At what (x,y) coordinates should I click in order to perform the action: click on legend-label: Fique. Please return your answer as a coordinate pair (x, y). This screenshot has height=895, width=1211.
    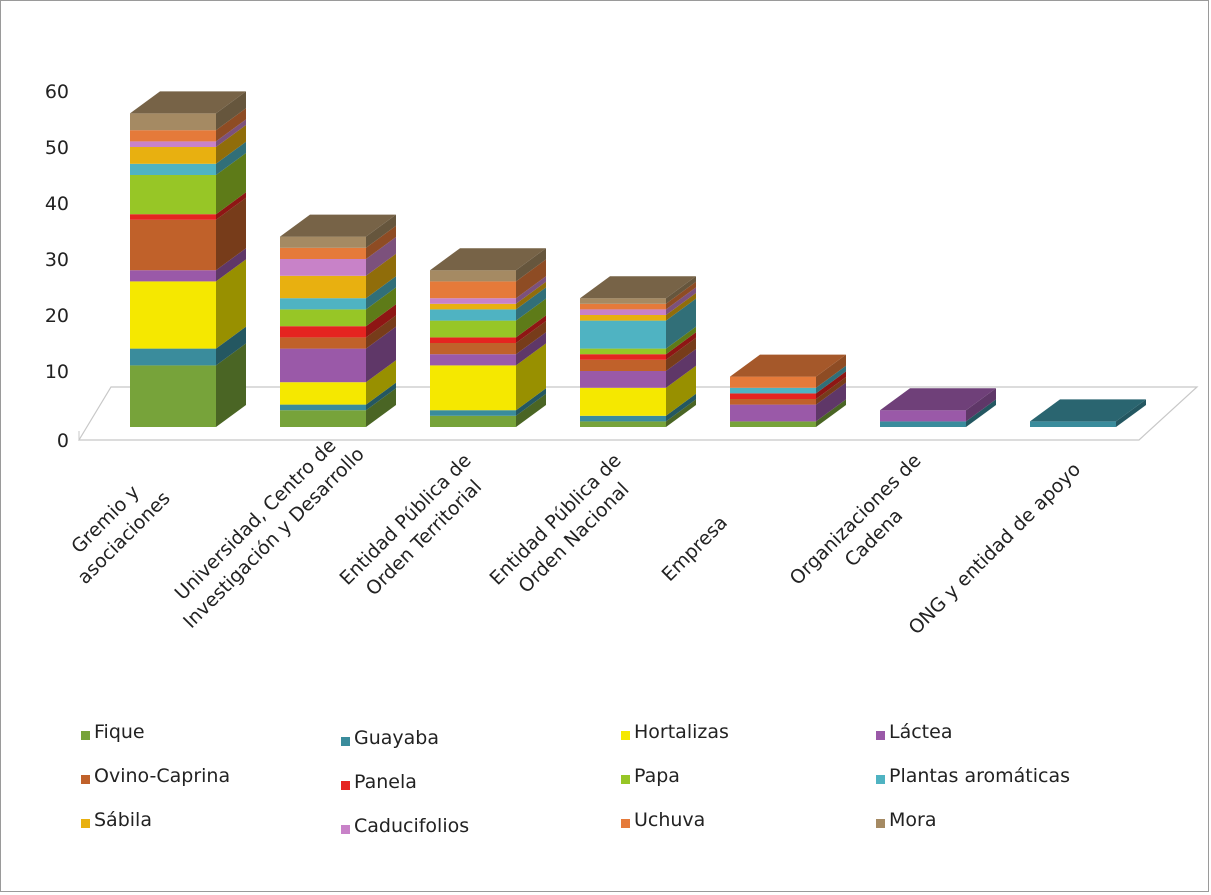
    Looking at the image, I should click on (119, 732).